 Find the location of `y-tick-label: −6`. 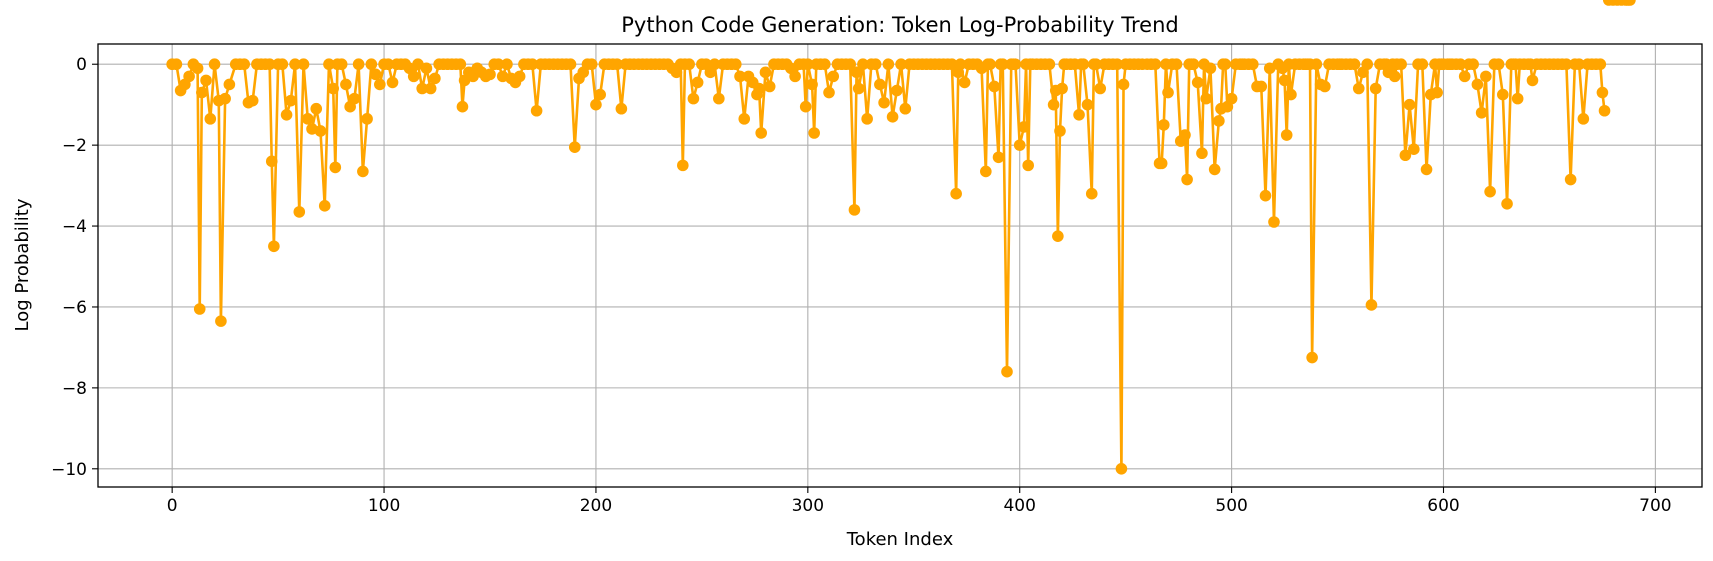

y-tick-label: −6 is located at coordinates (74, 308).